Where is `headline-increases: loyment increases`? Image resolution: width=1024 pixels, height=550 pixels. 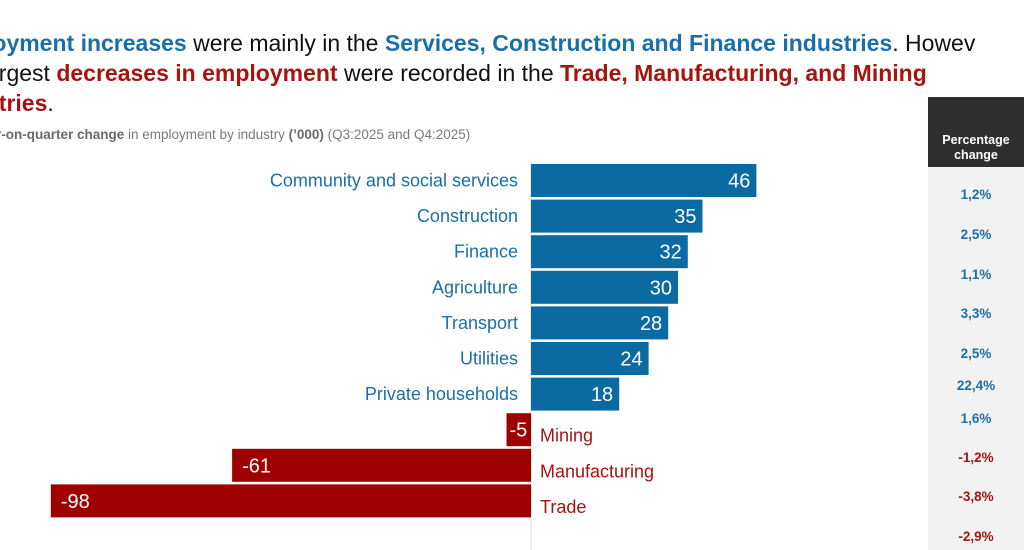
headline-increases: loyment increases is located at coordinates (93, 43).